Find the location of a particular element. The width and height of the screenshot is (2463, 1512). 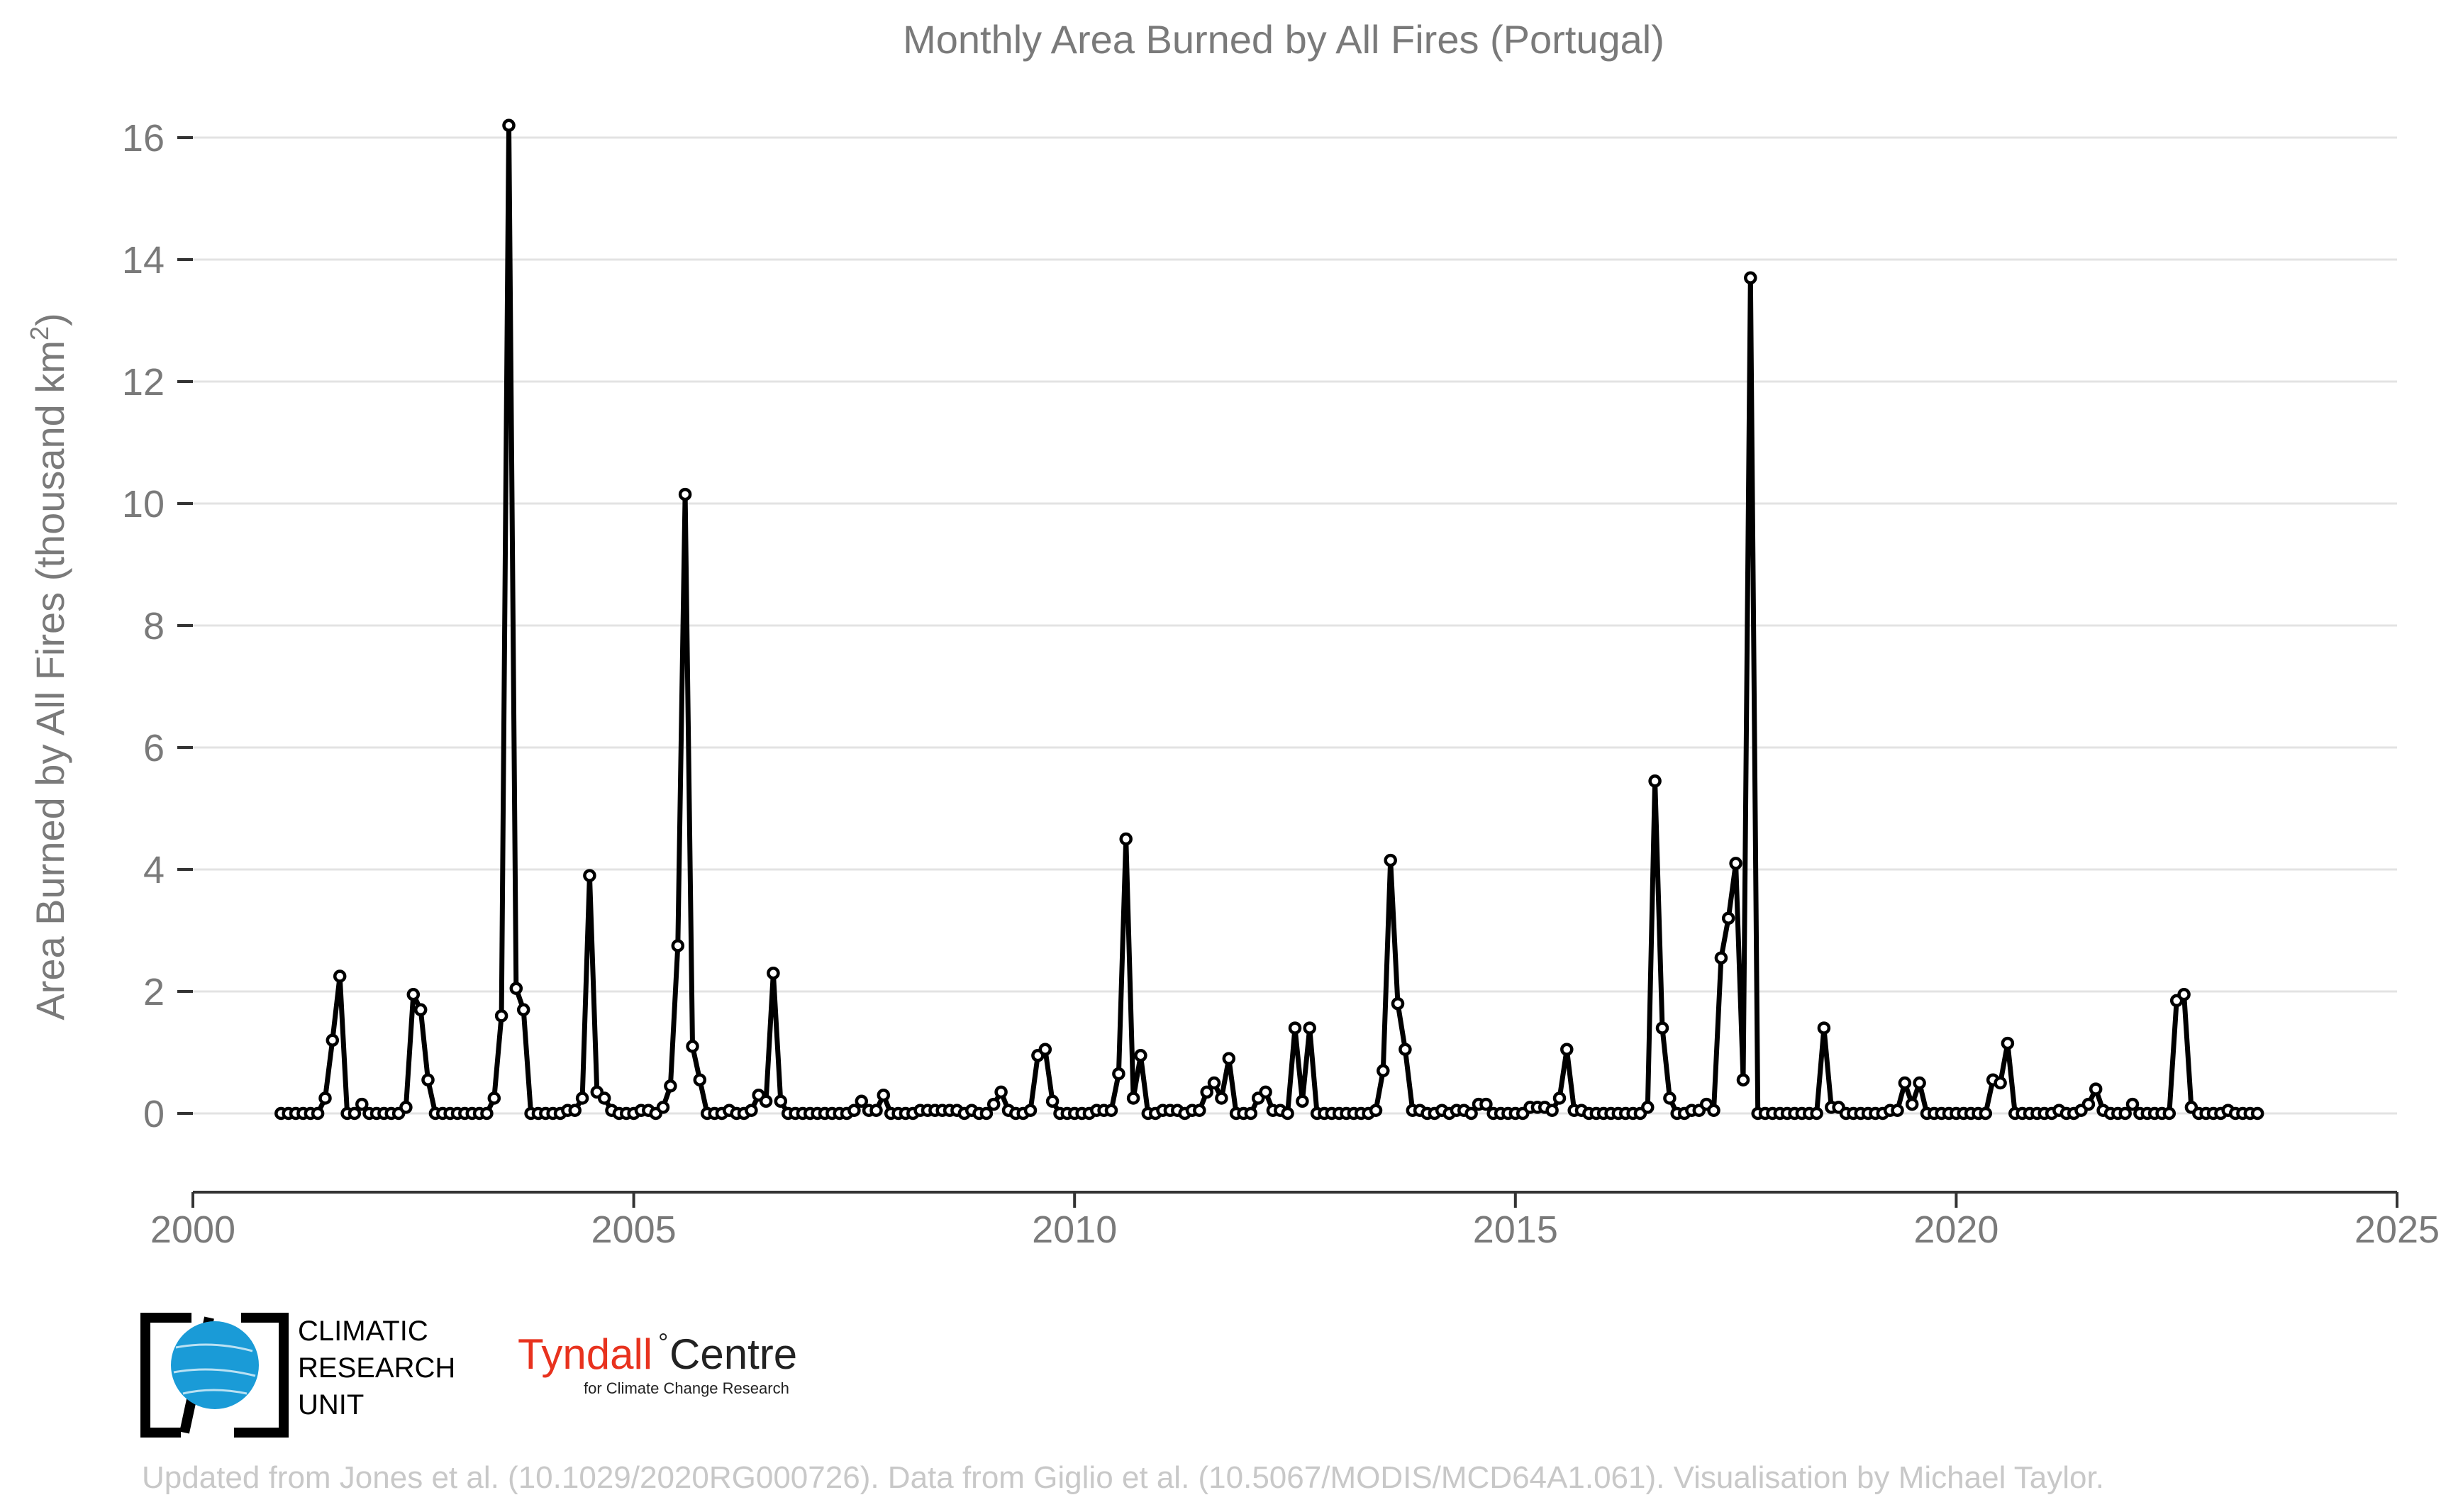

y-tick-label-16: 16 is located at coordinates (143, 138).